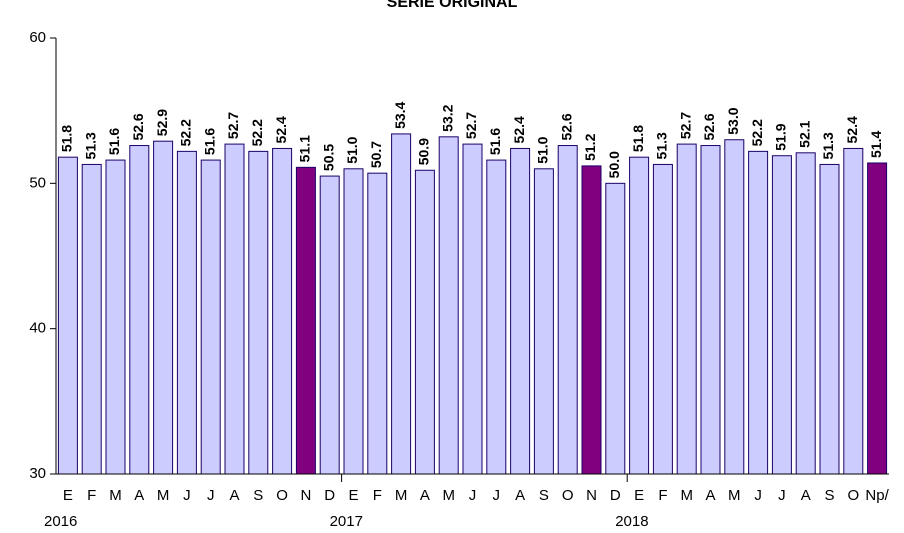 This screenshot has width=904, height=533. Describe the element at coordinates (447, 117) in the screenshot. I see `value-label: 53.2` at that location.